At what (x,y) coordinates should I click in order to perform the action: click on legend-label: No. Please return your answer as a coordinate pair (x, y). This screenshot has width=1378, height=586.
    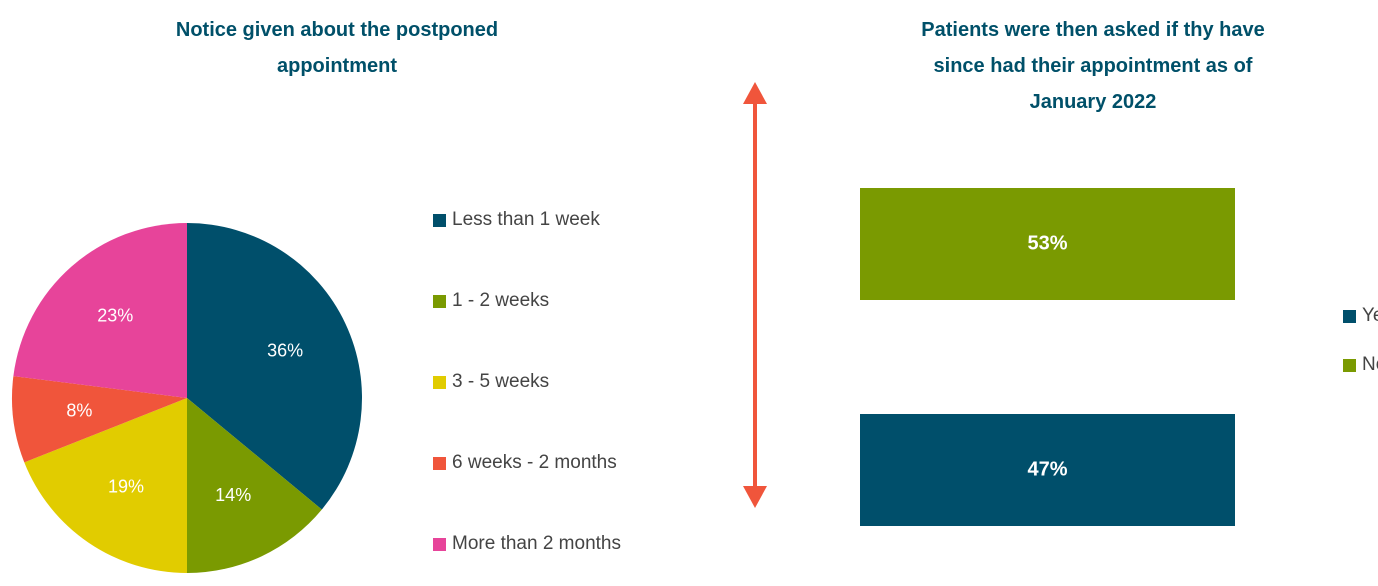
    Looking at the image, I should click on (1370, 364).